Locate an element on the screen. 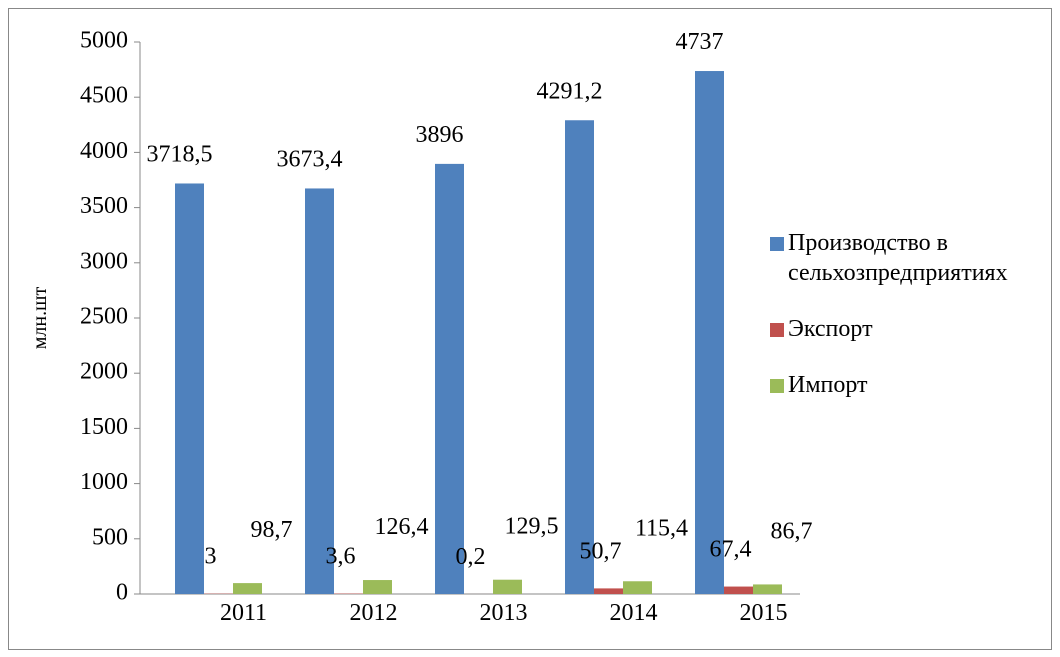 This screenshot has width=1060, height=657. data-label: 98,7 is located at coordinates (272, 530).